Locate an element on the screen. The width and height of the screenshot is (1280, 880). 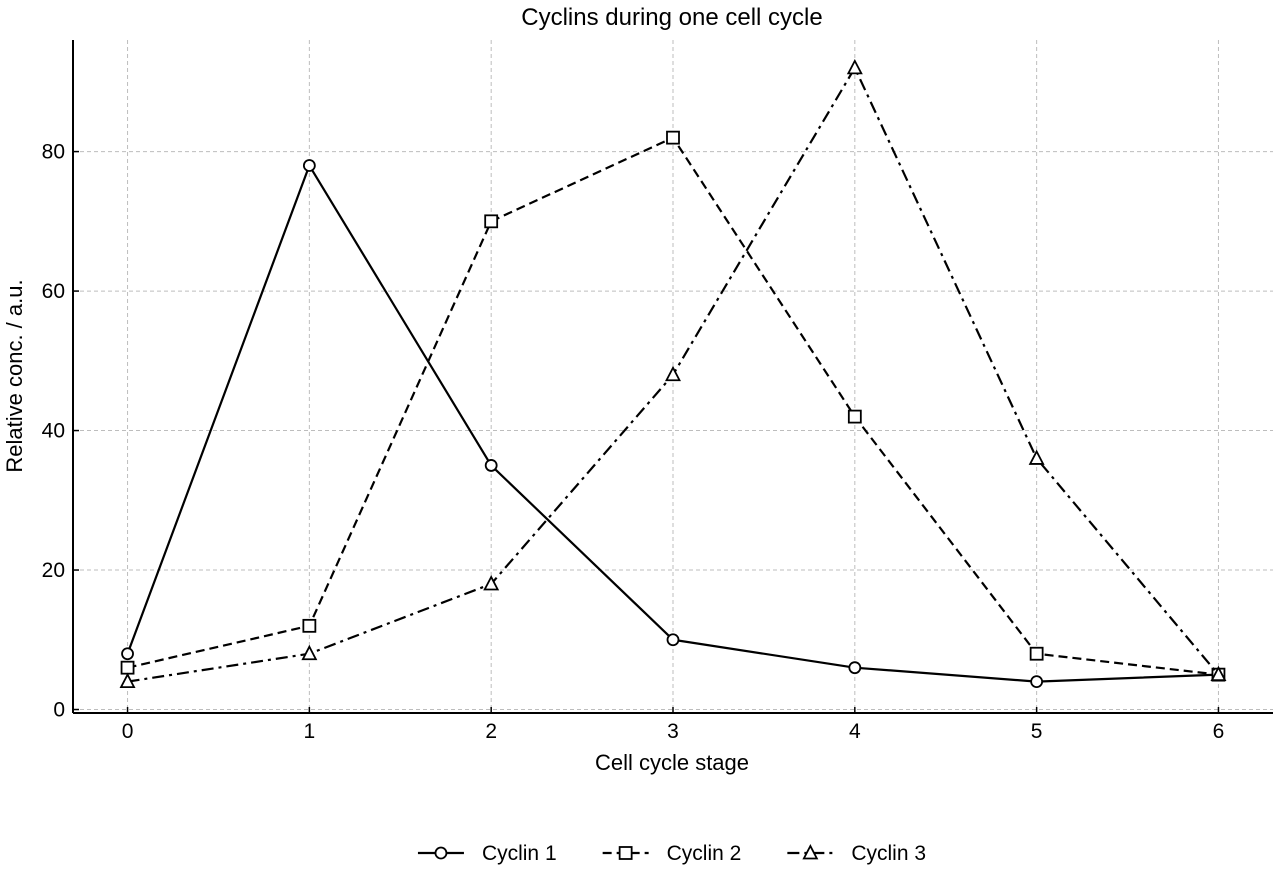
y-axis-label: Relative conc. / a.u. is located at coordinates (14, 375).